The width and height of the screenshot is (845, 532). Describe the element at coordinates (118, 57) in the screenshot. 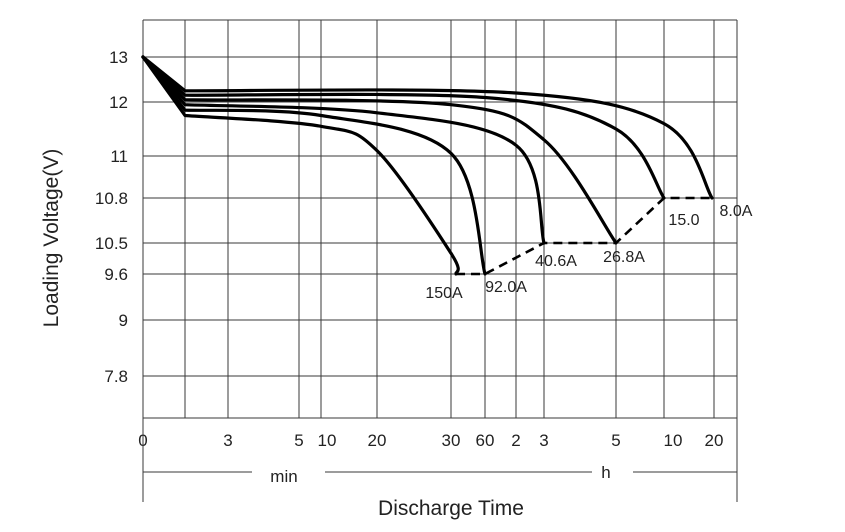

I see `y-tick-label: 13` at that location.